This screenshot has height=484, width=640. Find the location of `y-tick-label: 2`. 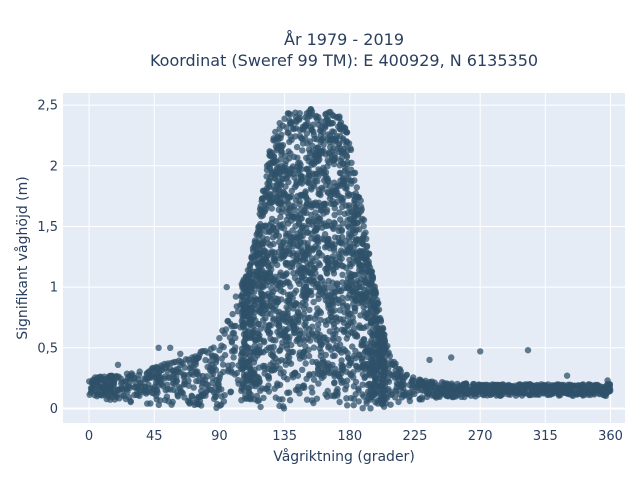

y-tick-label: 2 is located at coordinates (54, 166).